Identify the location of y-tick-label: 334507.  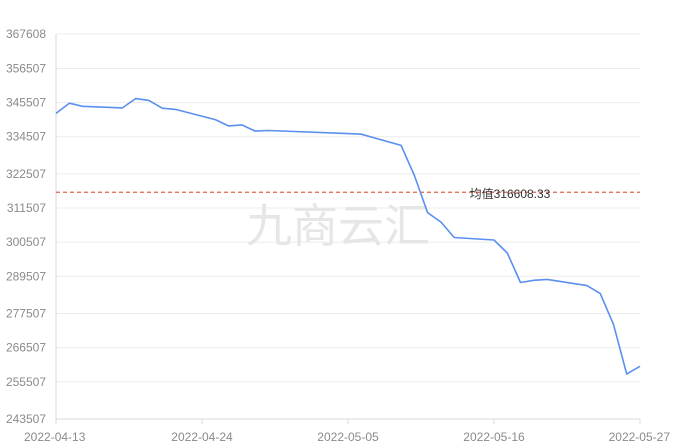
(26, 137).